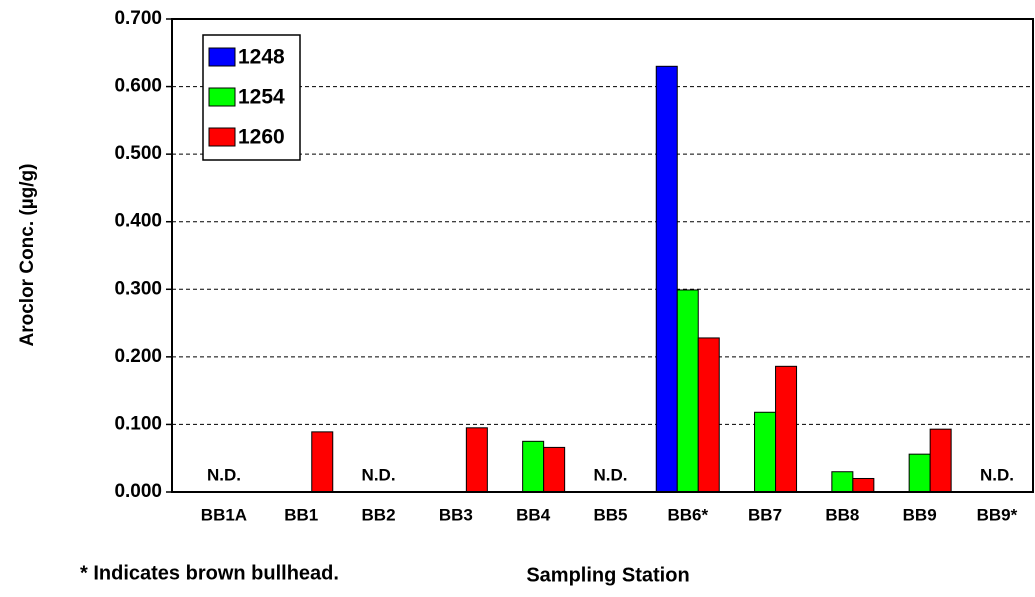  I want to click on x-tick-label: BB3, so click(456, 514).